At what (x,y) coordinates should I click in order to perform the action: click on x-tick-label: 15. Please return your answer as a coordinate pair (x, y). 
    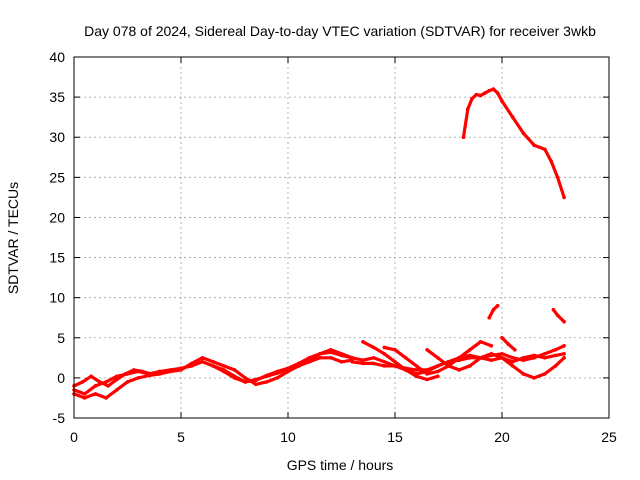
    Looking at the image, I should click on (395, 437).